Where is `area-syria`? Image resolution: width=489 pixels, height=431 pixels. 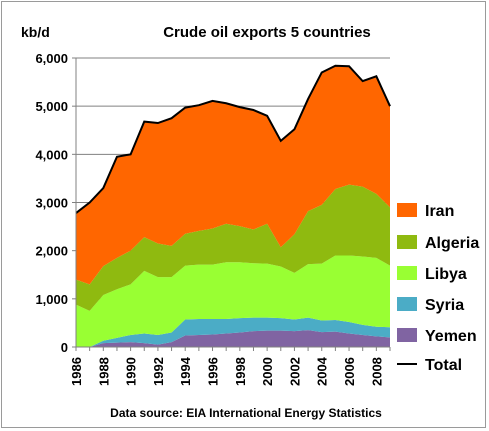
area-syria is located at coordinates (233, 332).